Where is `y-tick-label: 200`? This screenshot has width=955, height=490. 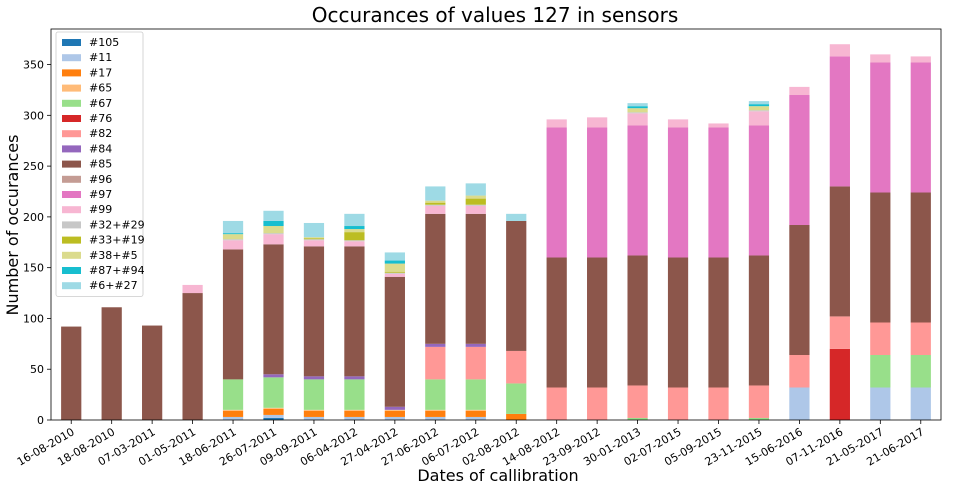
y-tick-label: 200 is located at coordinates (33, 217).